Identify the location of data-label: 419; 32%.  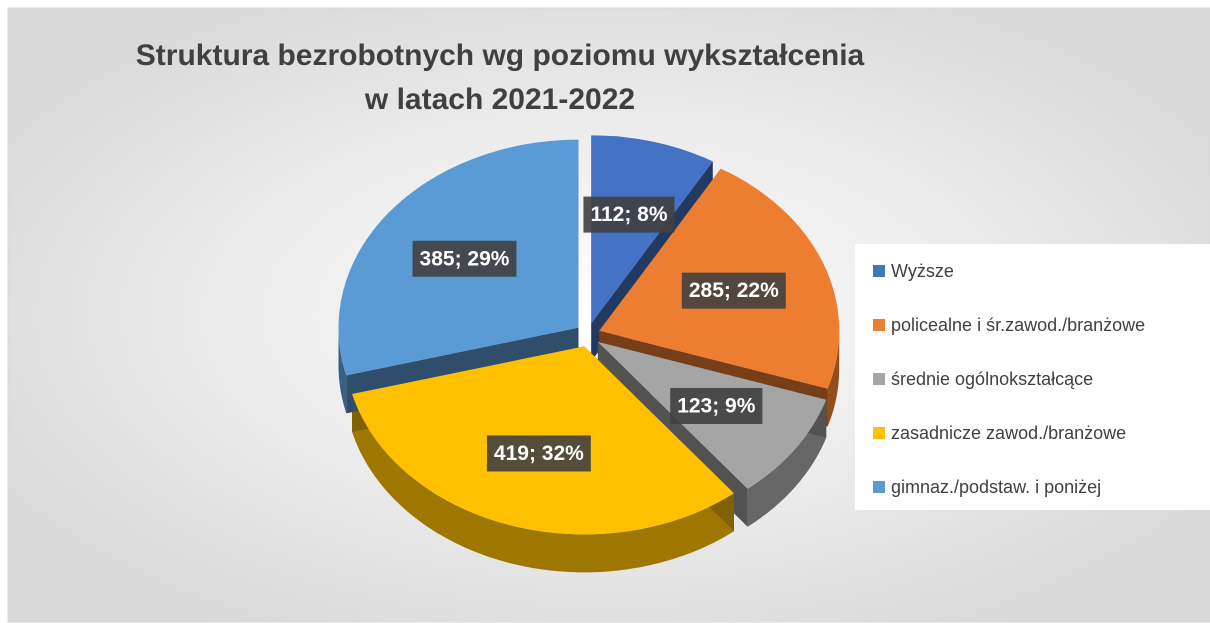
(539, 453).